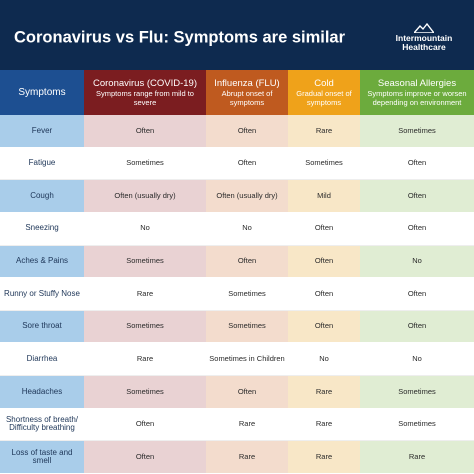 The width and height of the screenshot is (474, 474). What do you see at coordinates (247, 359) in the screenshot?
I see `flu-cell: Sometimes in Children` at bounding box center [247, 359].